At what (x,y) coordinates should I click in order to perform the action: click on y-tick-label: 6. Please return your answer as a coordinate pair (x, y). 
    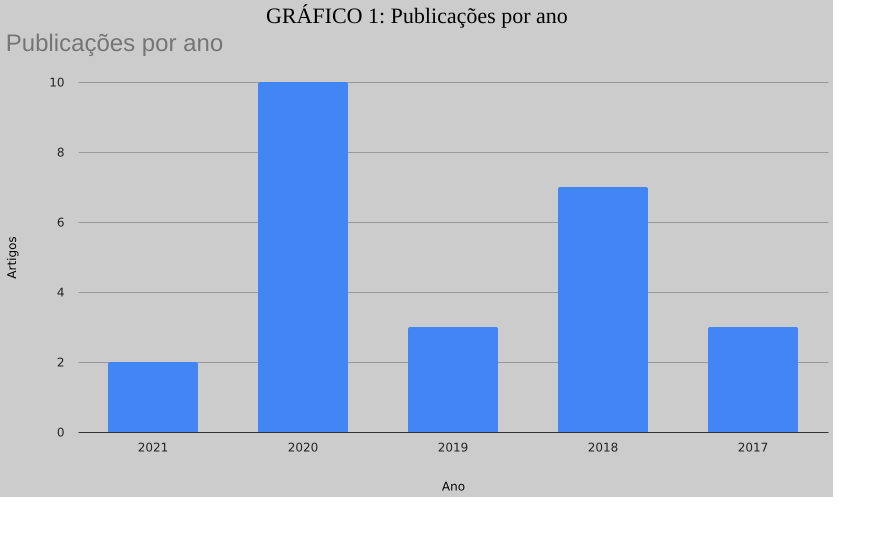
    Looking at the image, I should click on (60, 223).